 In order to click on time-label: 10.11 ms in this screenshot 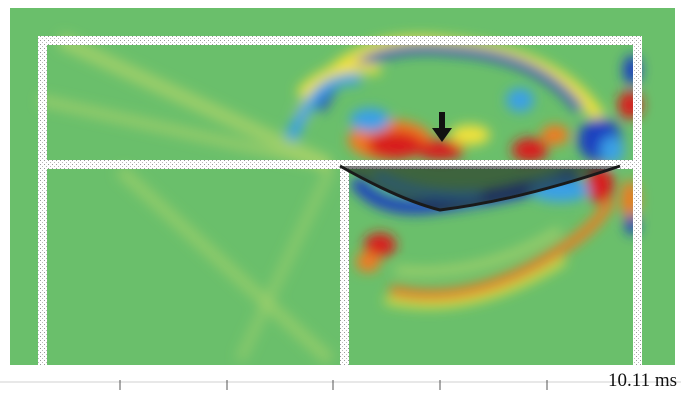, I will do `click(642, 380)`.